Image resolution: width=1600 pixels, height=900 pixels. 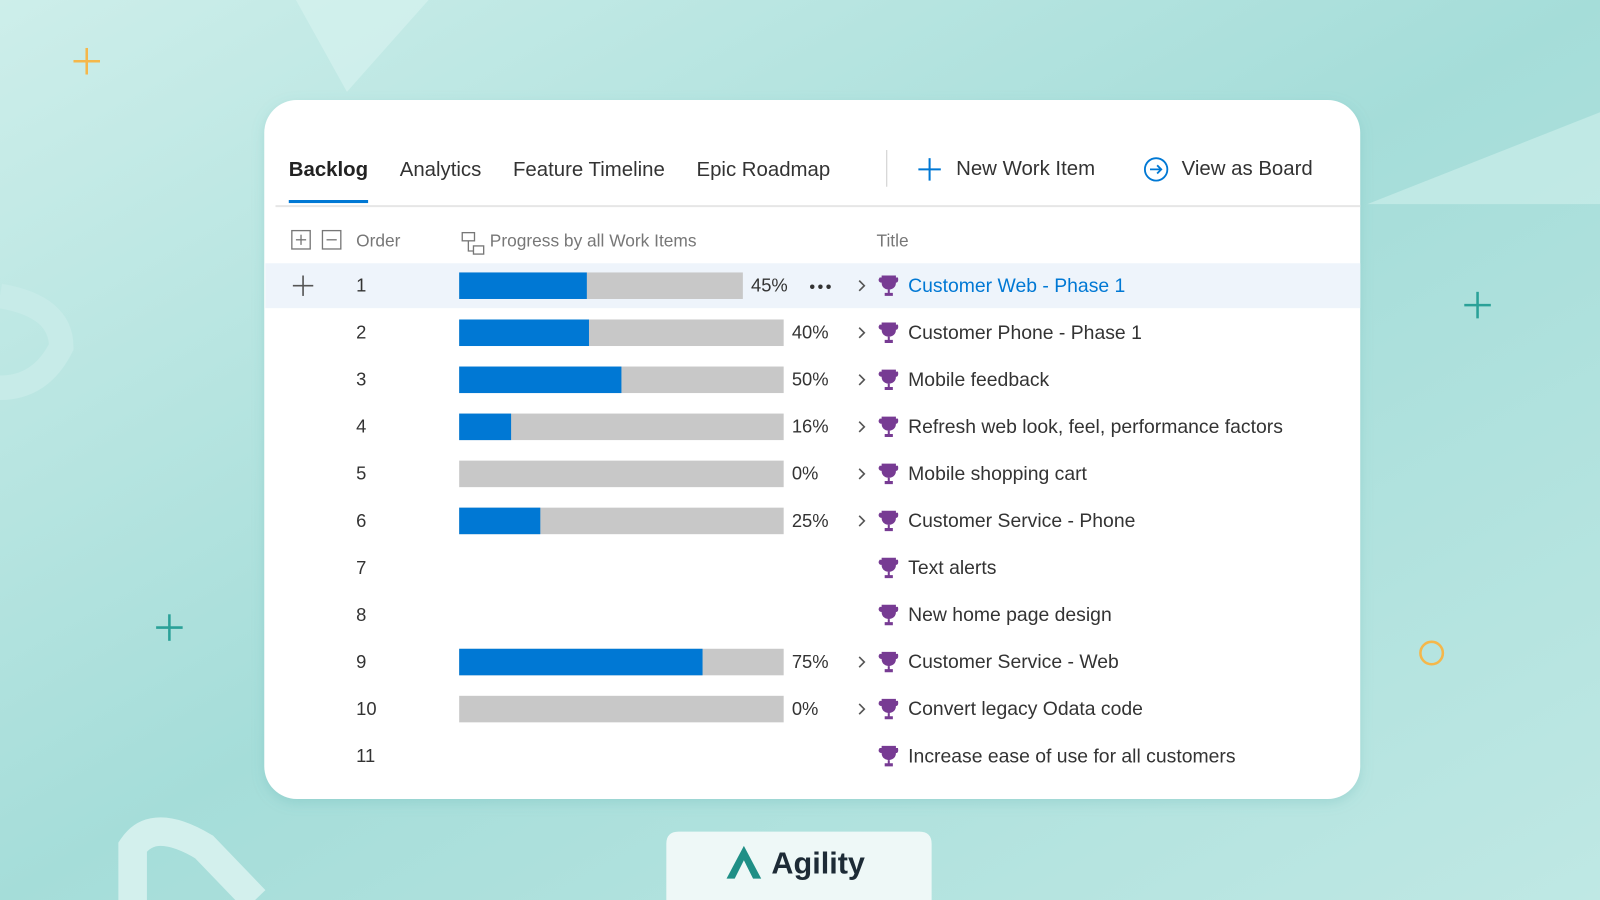 What do you see at coordinates (365, 755) in the screenshot?
I see `order: 11` at bounding box center [365, 755].